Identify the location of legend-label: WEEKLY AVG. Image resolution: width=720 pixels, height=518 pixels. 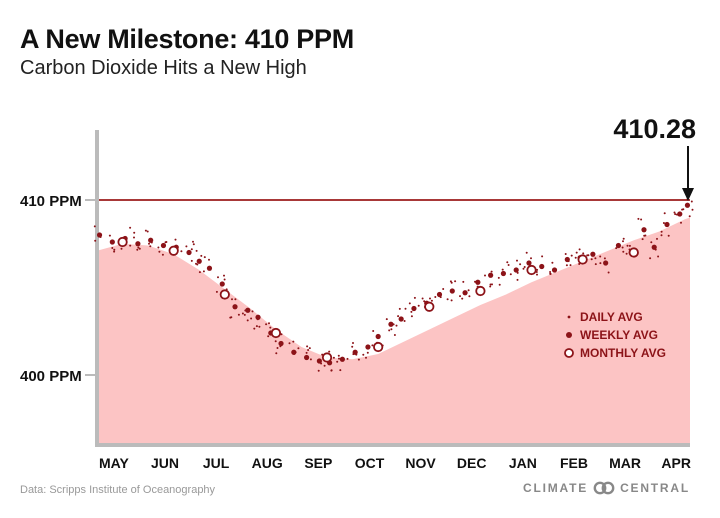
(619, 335).